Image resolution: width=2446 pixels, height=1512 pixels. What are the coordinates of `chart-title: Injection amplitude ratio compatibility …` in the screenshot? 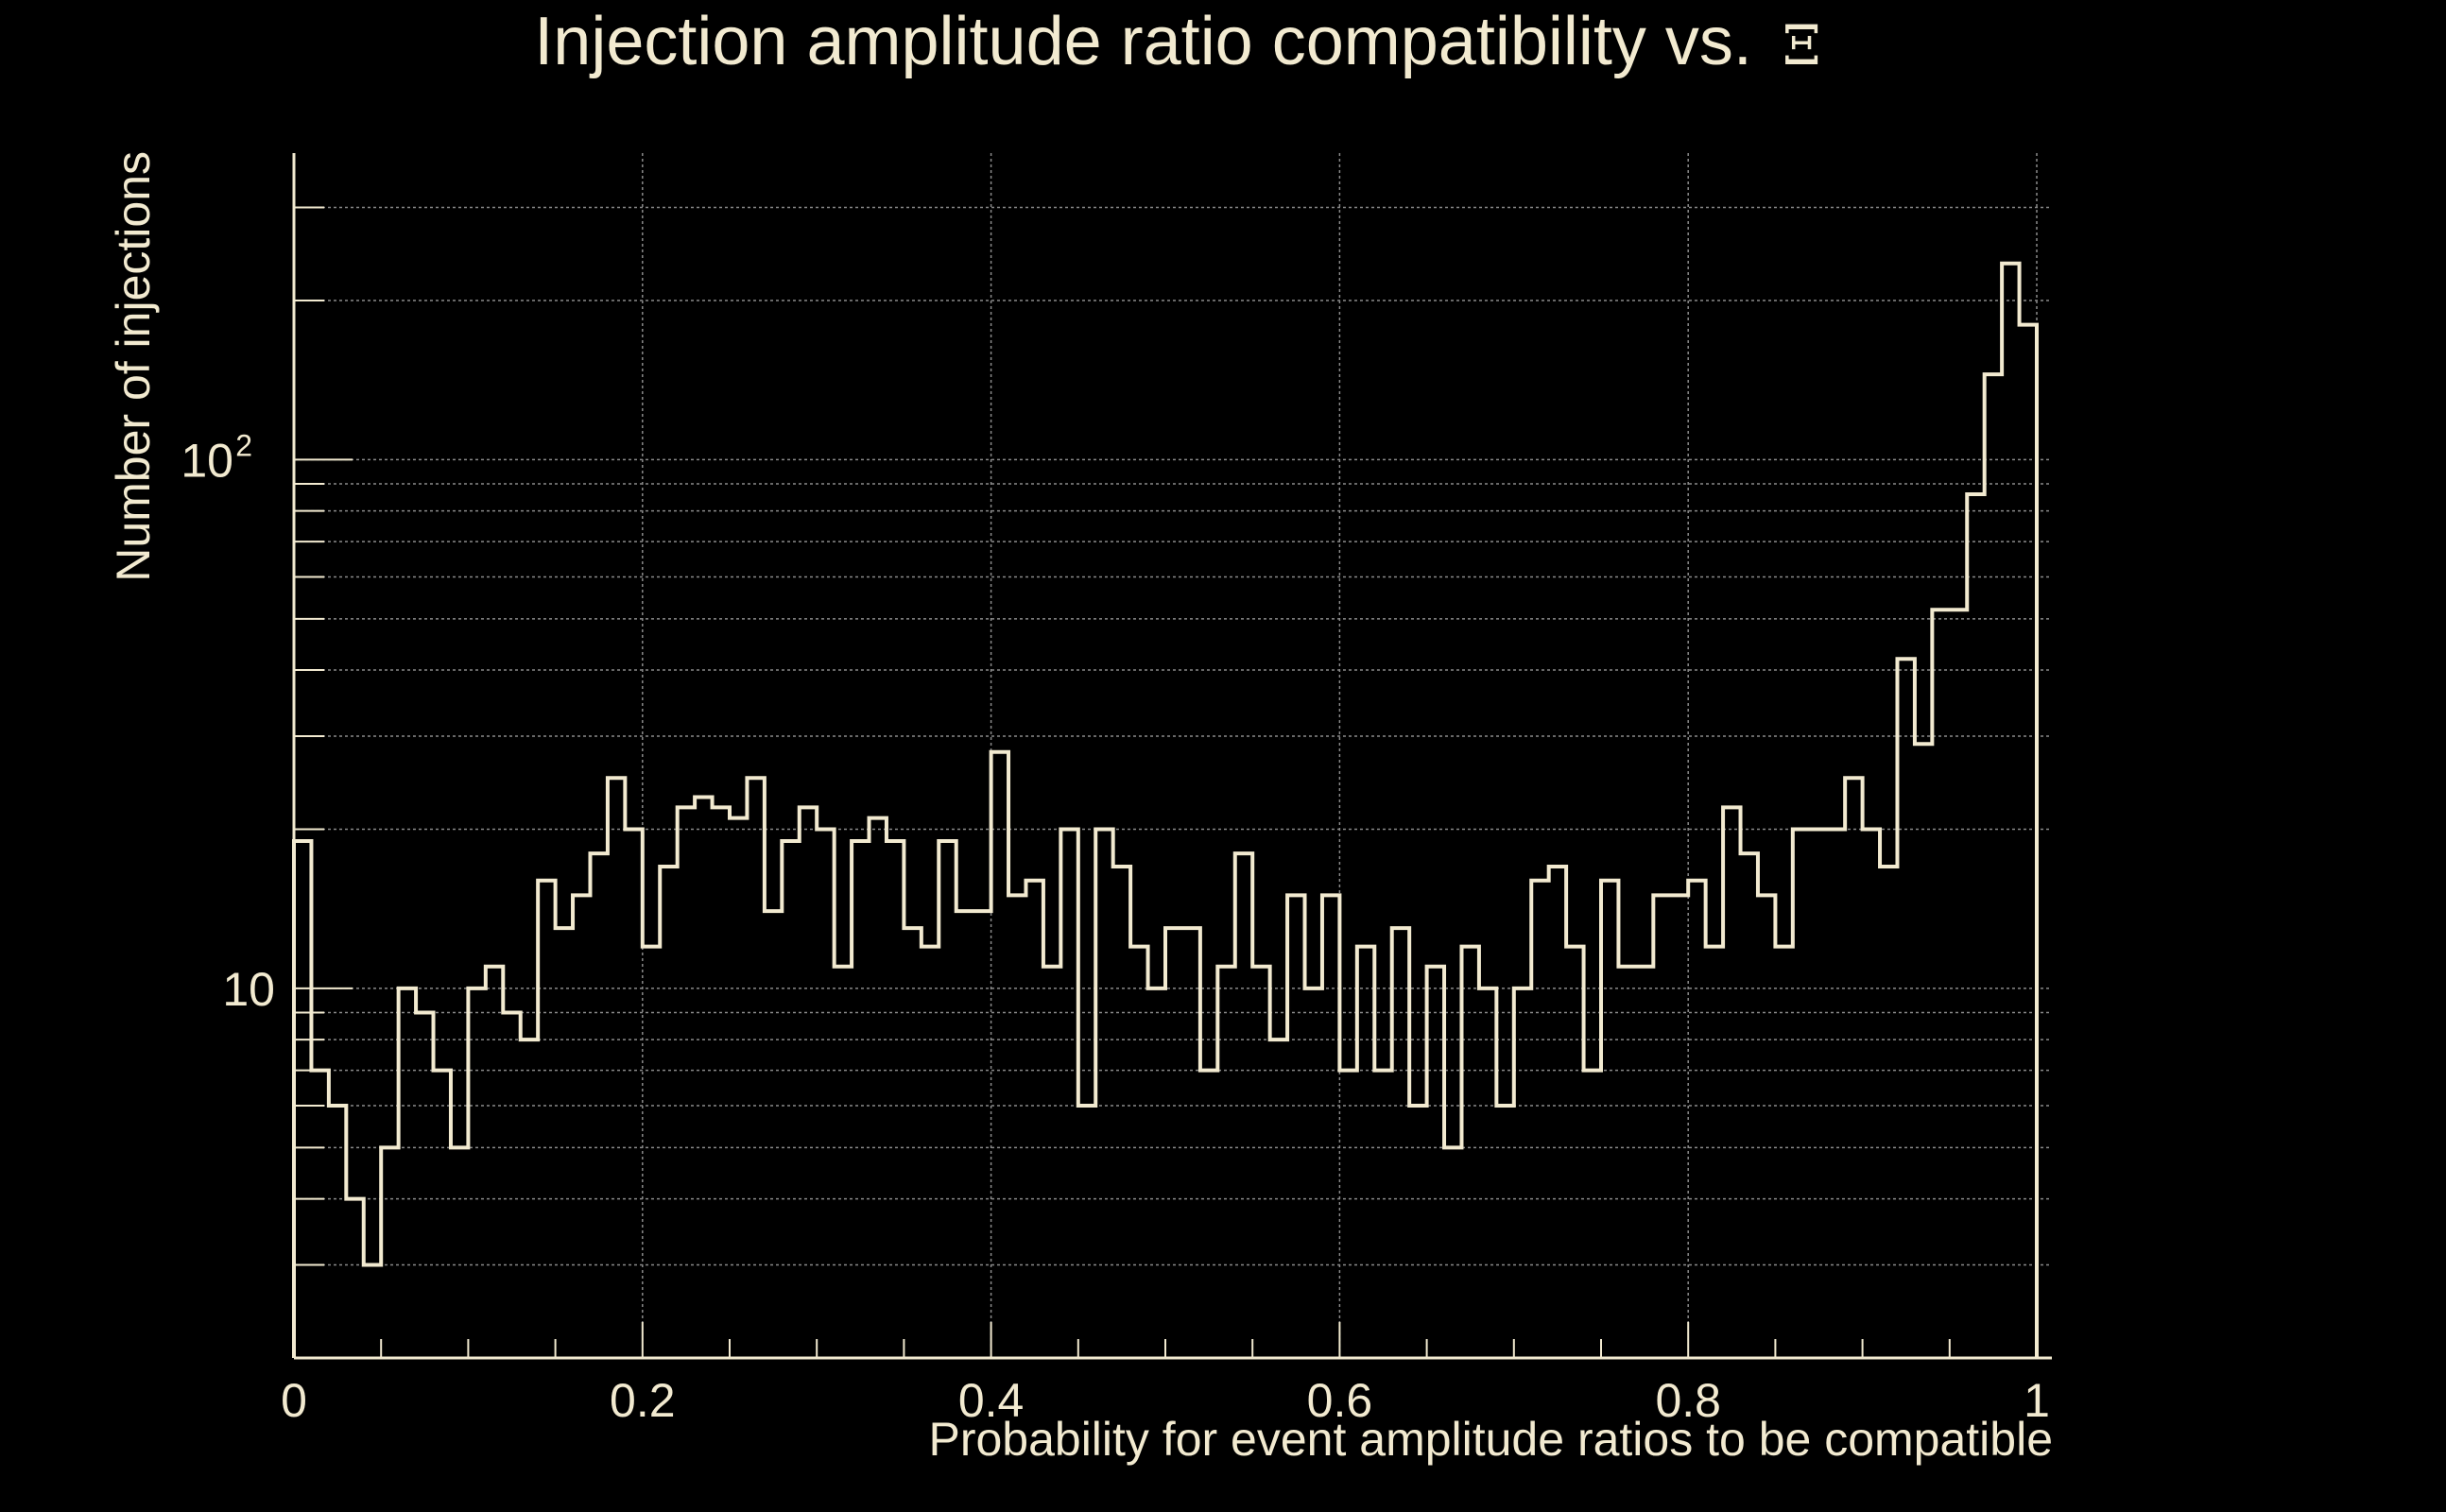 It's located at (1177, 41).